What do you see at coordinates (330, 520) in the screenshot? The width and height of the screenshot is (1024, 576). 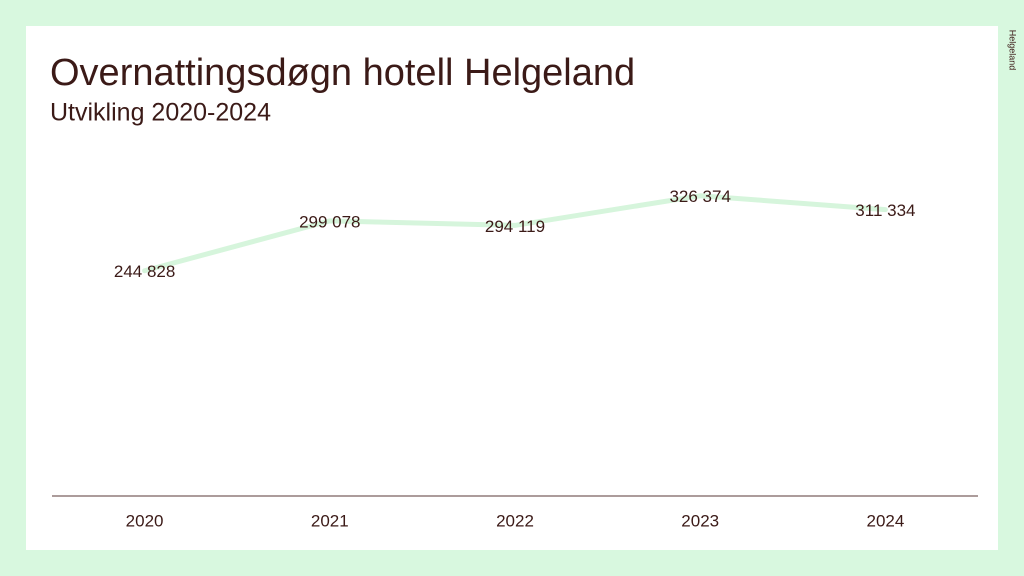 I see `x-tick-label: 2021` at bounding box center [330, 520].